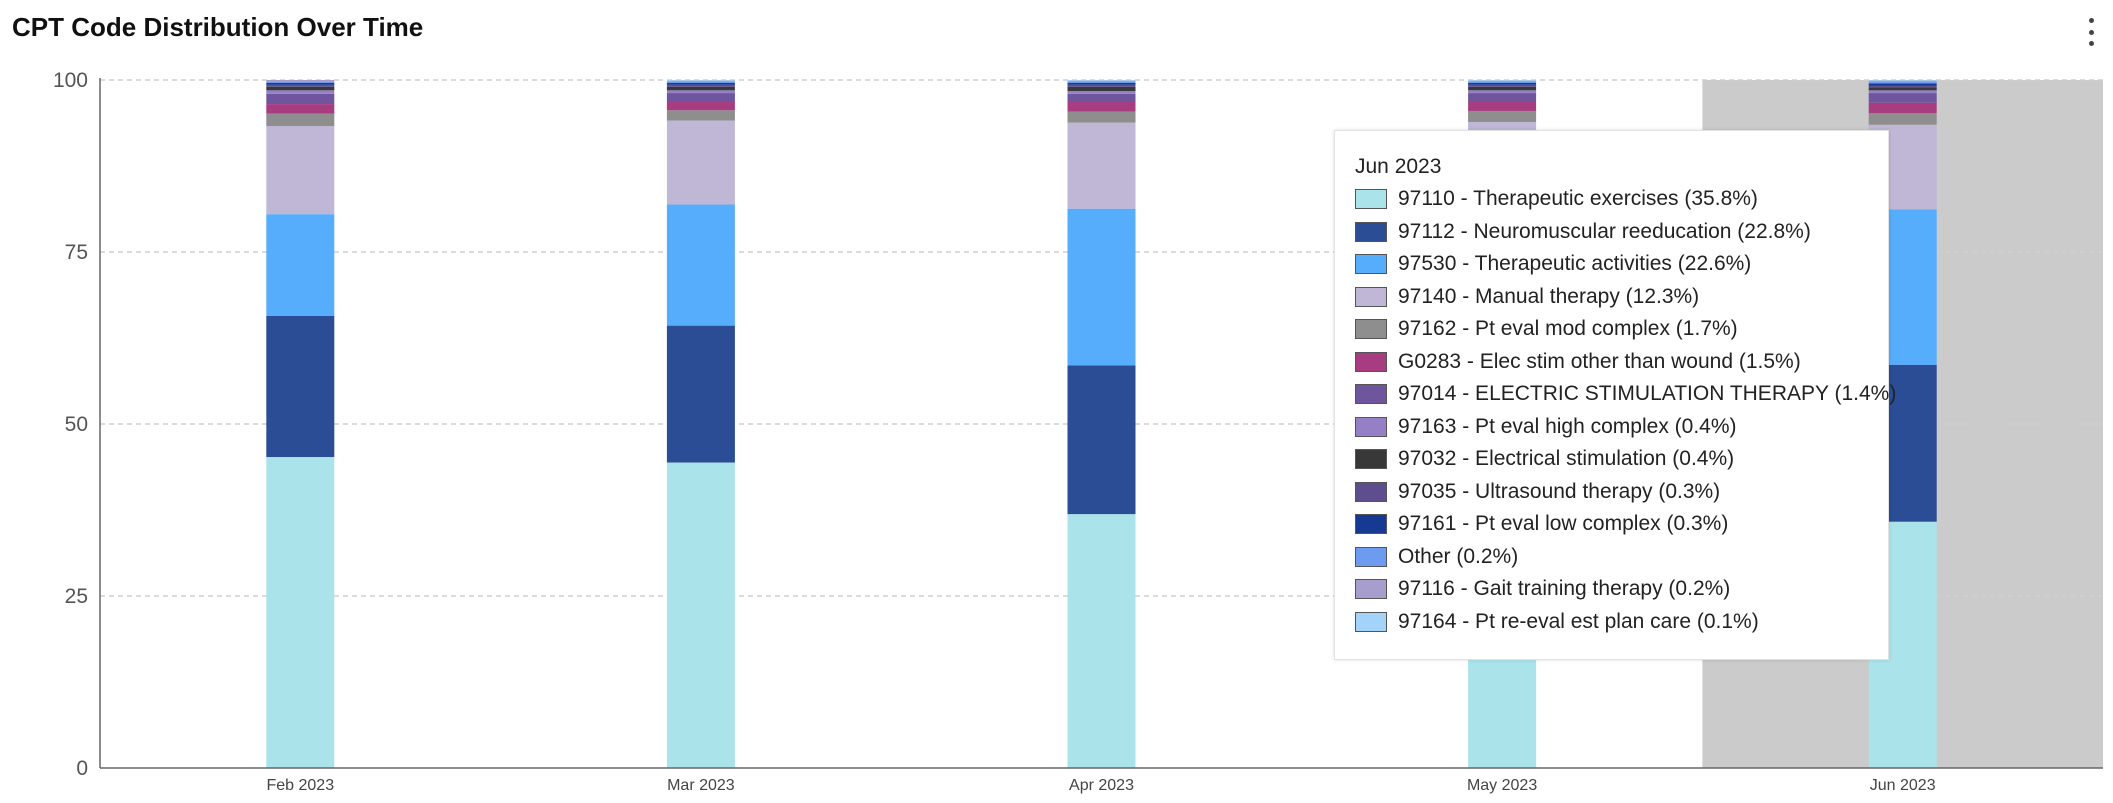 The width and height of the screenshot is (2113, 803). I want to click on tooltip-label: 97164 - Pt re-eval est plan care (0.1%), so click(1578, 621).